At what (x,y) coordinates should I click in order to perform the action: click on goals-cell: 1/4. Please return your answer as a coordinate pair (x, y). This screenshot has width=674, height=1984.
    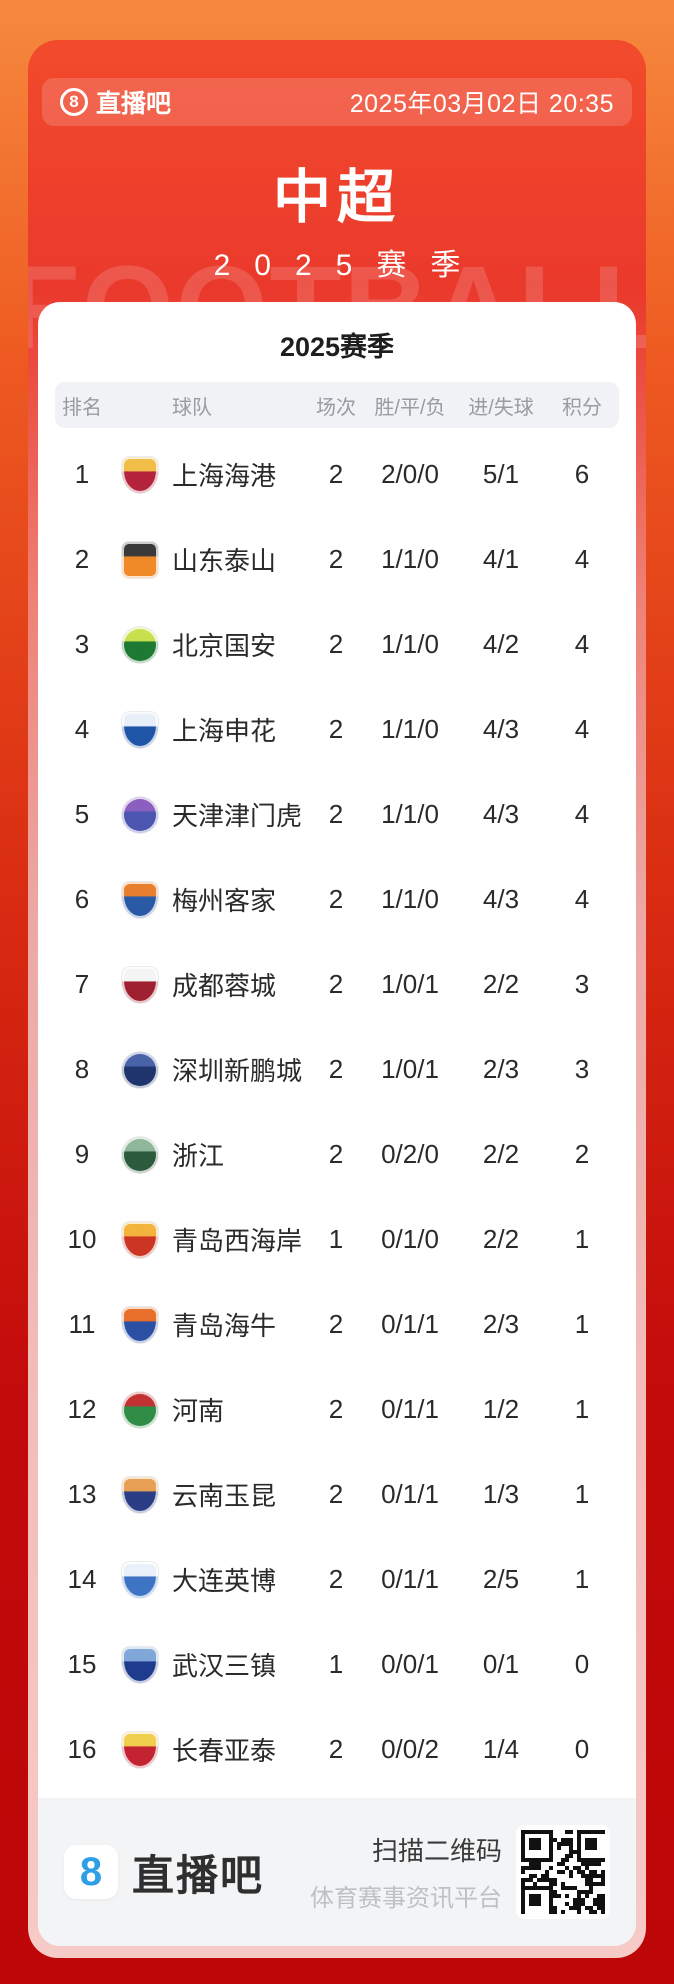
    Looking at the image, I should click on (501, 1749).